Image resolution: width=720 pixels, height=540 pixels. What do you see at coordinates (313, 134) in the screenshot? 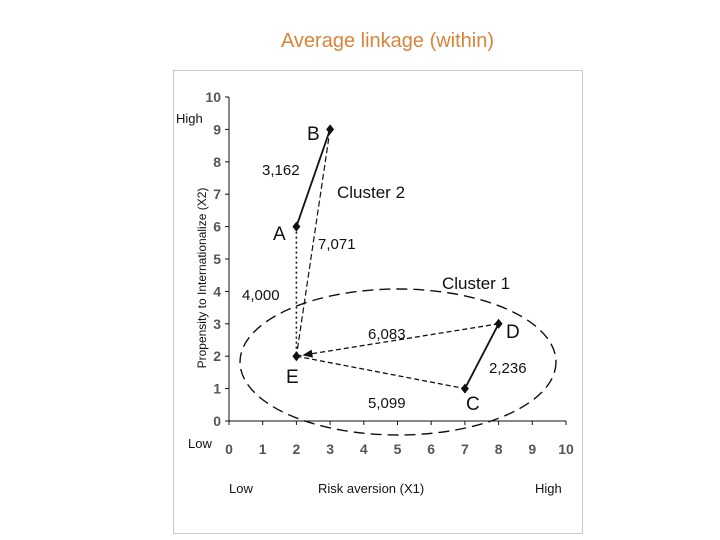
I see `point-label-b: B` at bounding box center [313, 134].